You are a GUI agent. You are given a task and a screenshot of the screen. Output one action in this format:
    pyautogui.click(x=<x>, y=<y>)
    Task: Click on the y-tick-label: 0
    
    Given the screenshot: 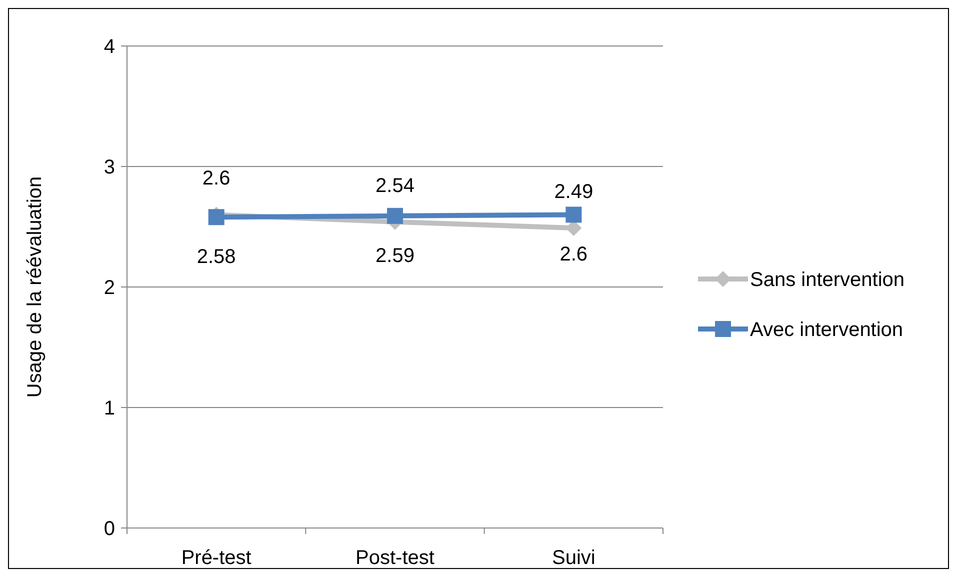 What is the action you would take?
    pyautogui.click(x=109, y=529)
    